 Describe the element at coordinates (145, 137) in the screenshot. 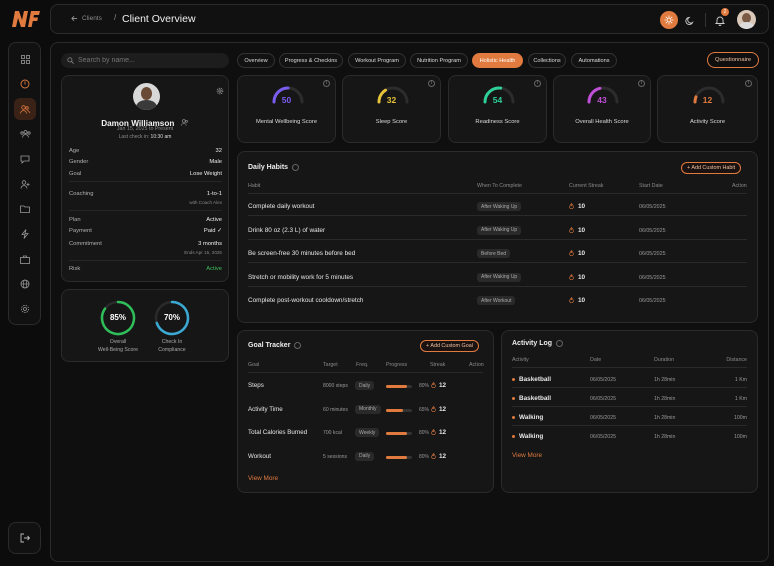

I see `profile-last-checkin: Last check in: 10:30 am` at that location.